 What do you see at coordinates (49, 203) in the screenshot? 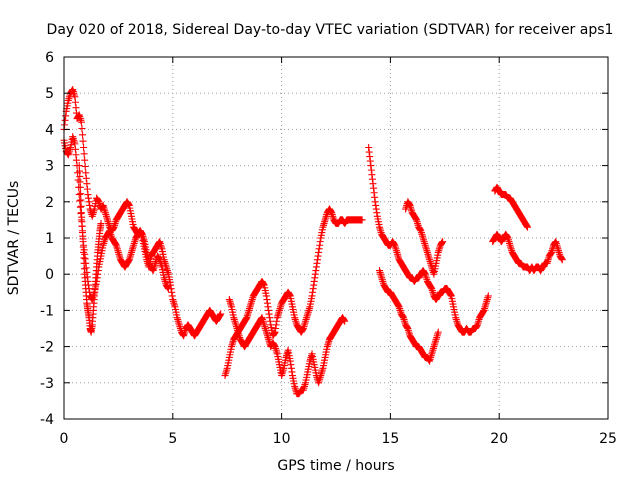
I see `y-tick-label: 2` at bounding box center [49, 203].